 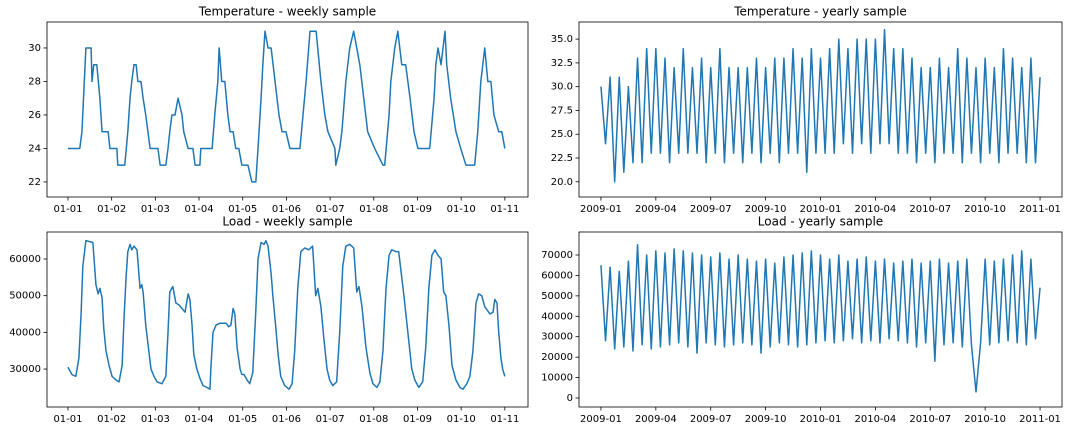 What do you see at coordinates (562, 87) in the screenshot?
I see `y-tick-label: 30.0` at bounding box center [562, 87].